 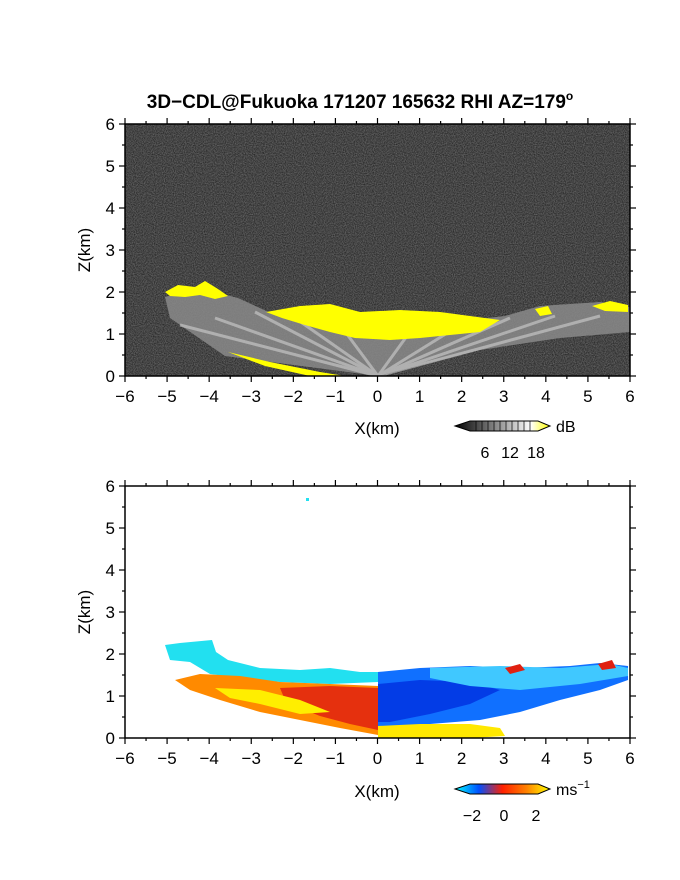 What do you see at coordinates (383, 322) in the screenshot?
I see `high-intensity-layer` at bounding box center [383, 322].